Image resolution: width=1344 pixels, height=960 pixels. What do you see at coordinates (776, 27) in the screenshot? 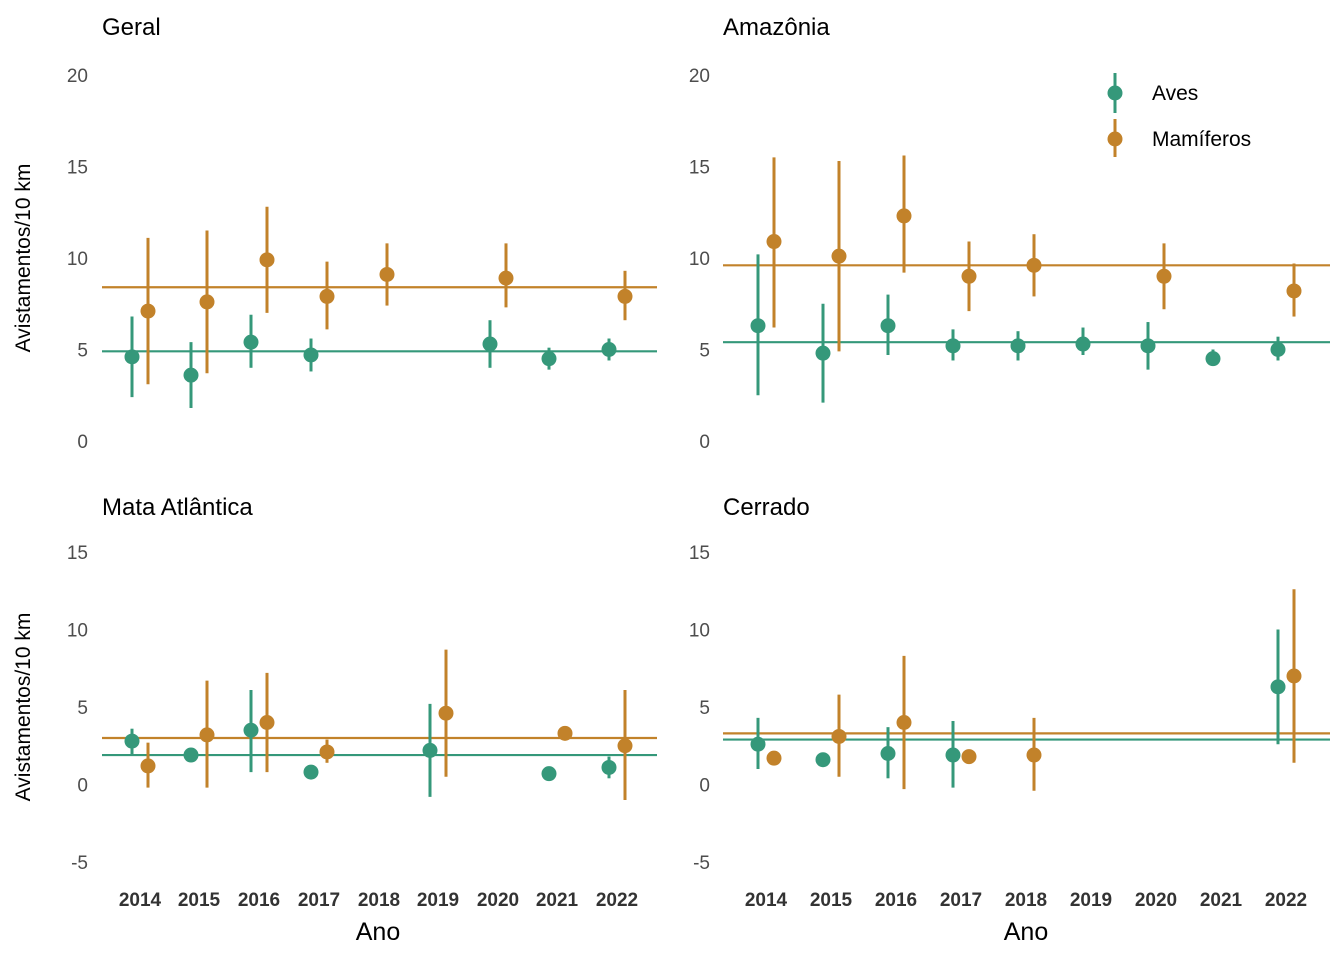
I see `panel-title: Amazônia` at bounding box center [776, 27].